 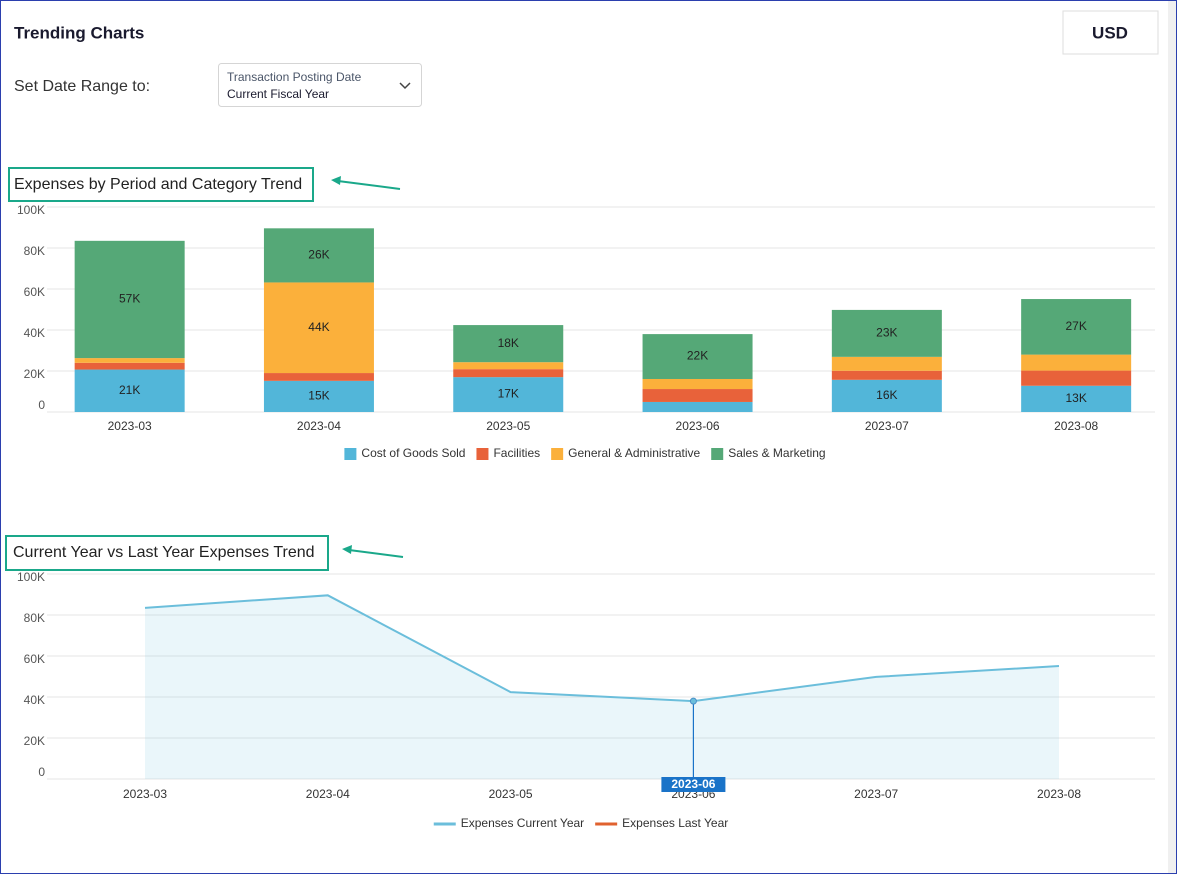 I want to click on dropdown-box, so click(x=320, y=85).